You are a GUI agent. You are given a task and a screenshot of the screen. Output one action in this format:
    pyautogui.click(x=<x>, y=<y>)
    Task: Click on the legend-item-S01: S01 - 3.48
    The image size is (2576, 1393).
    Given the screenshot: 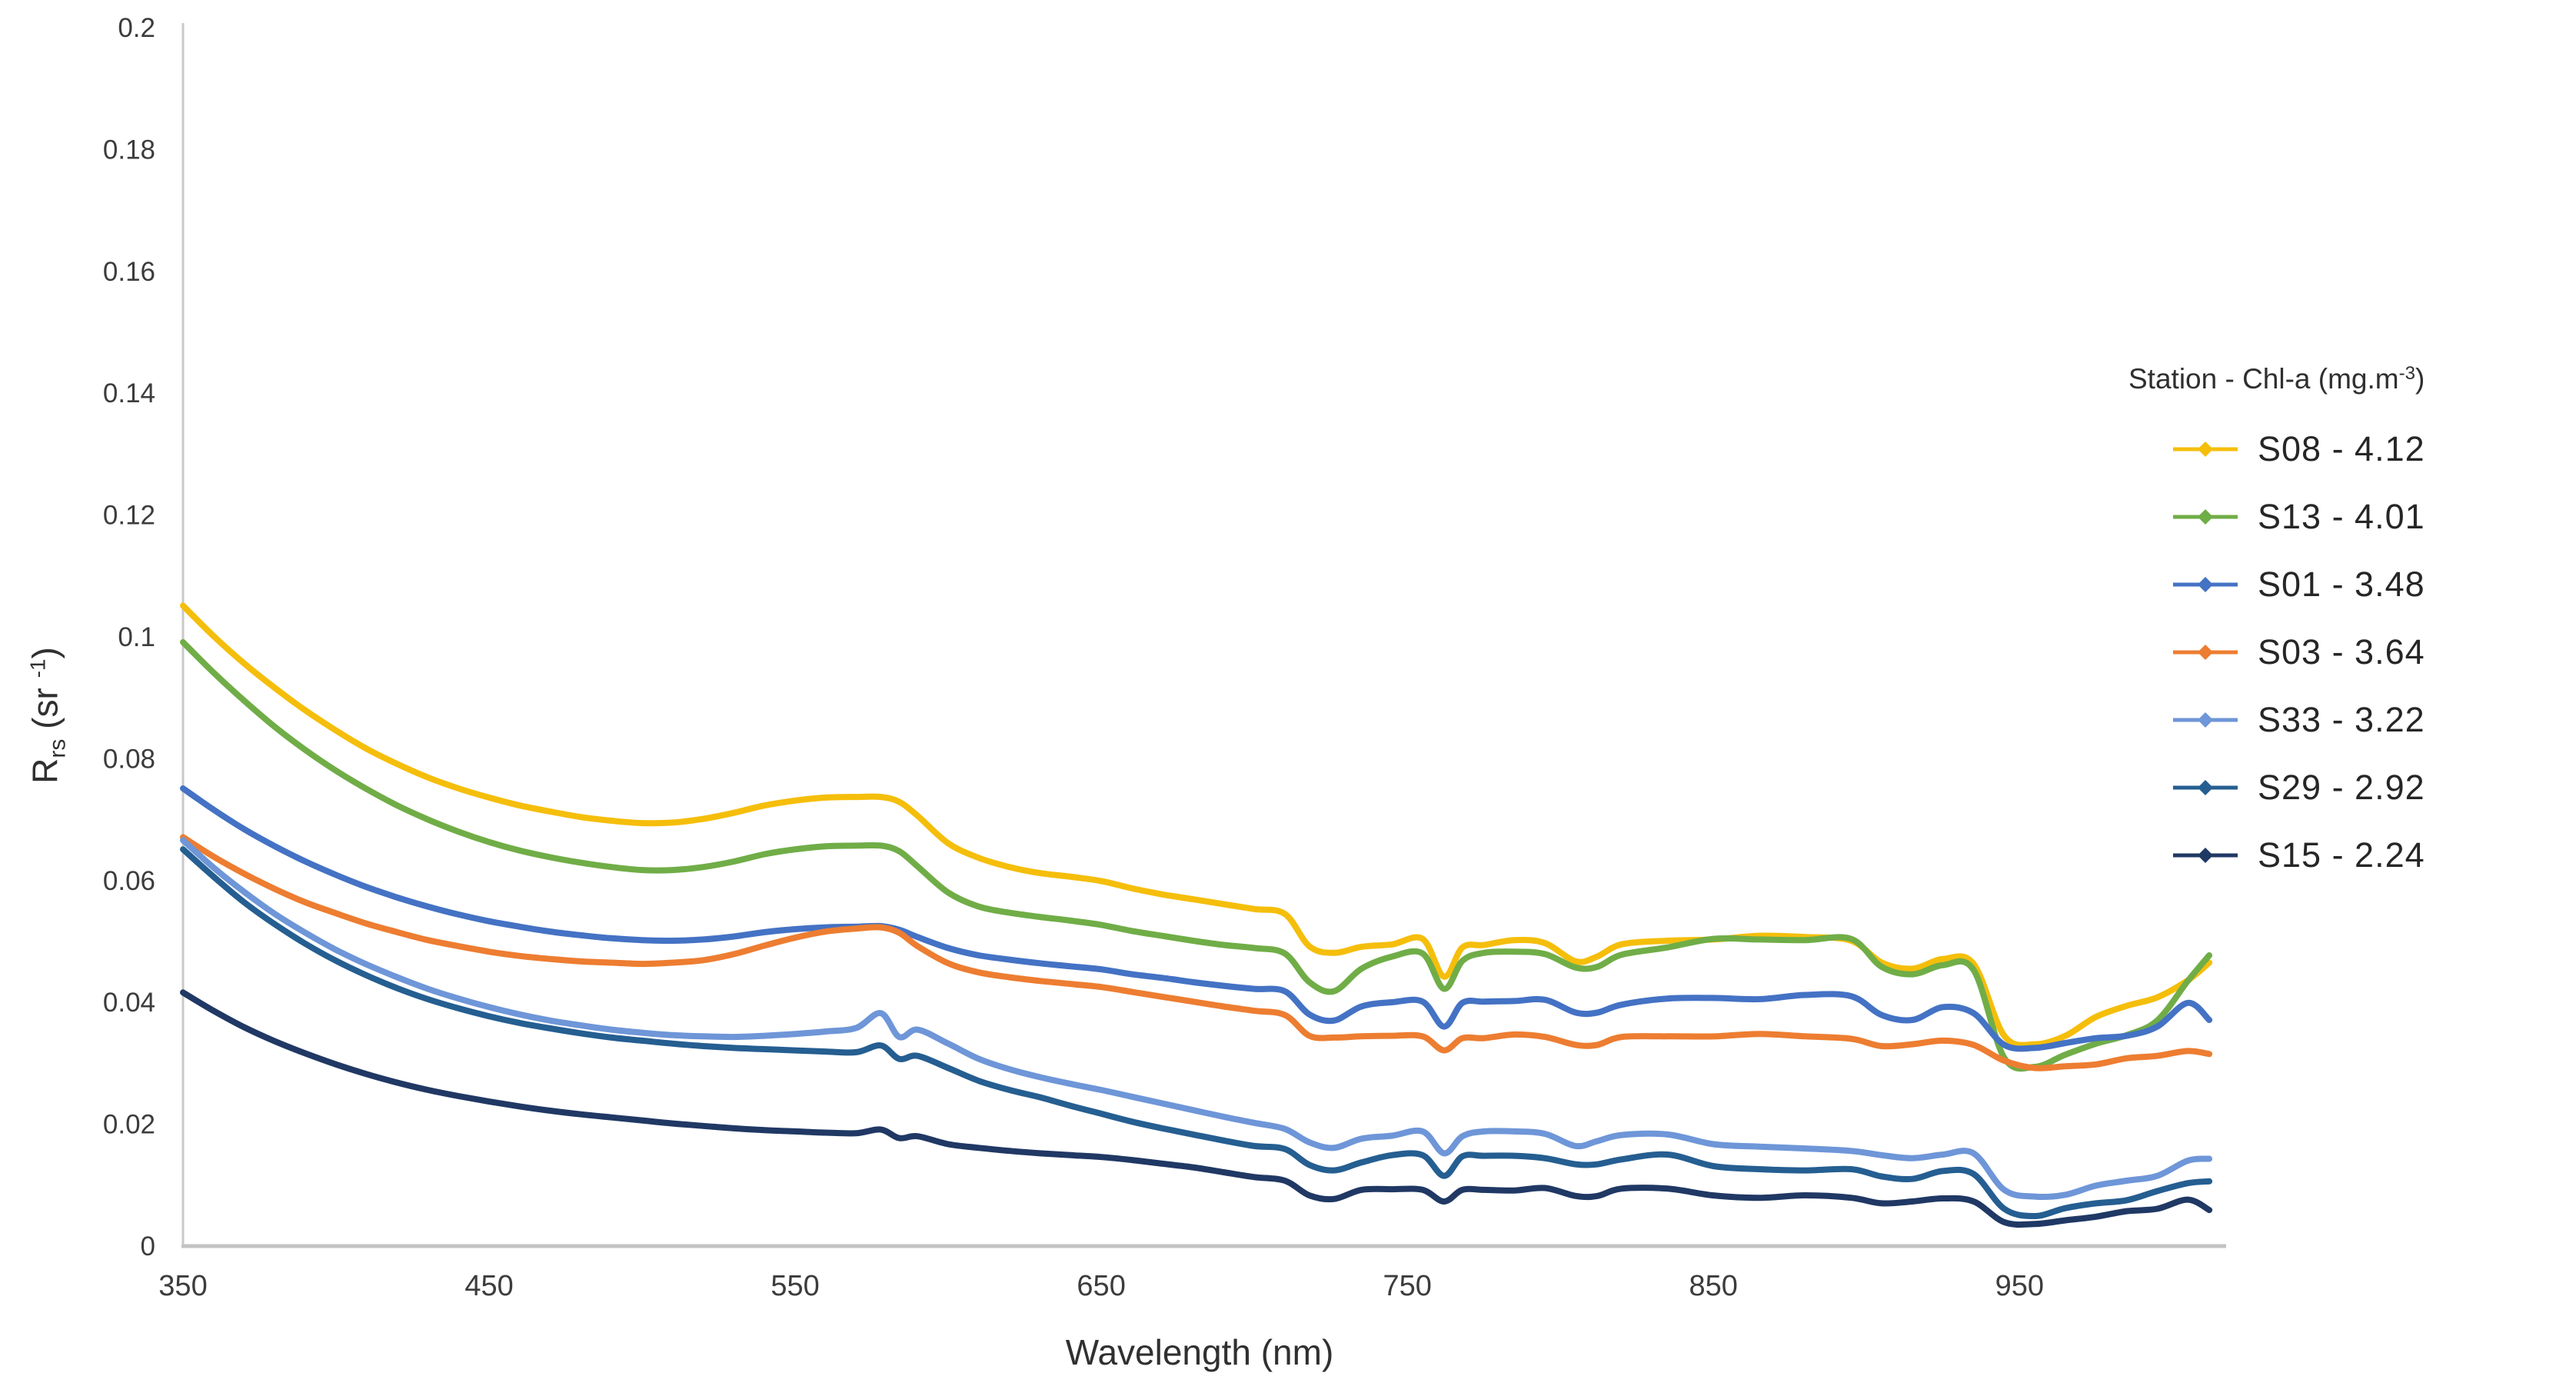 What is the action you would take?
    pyautogui.click(x=2373, y=584)
    